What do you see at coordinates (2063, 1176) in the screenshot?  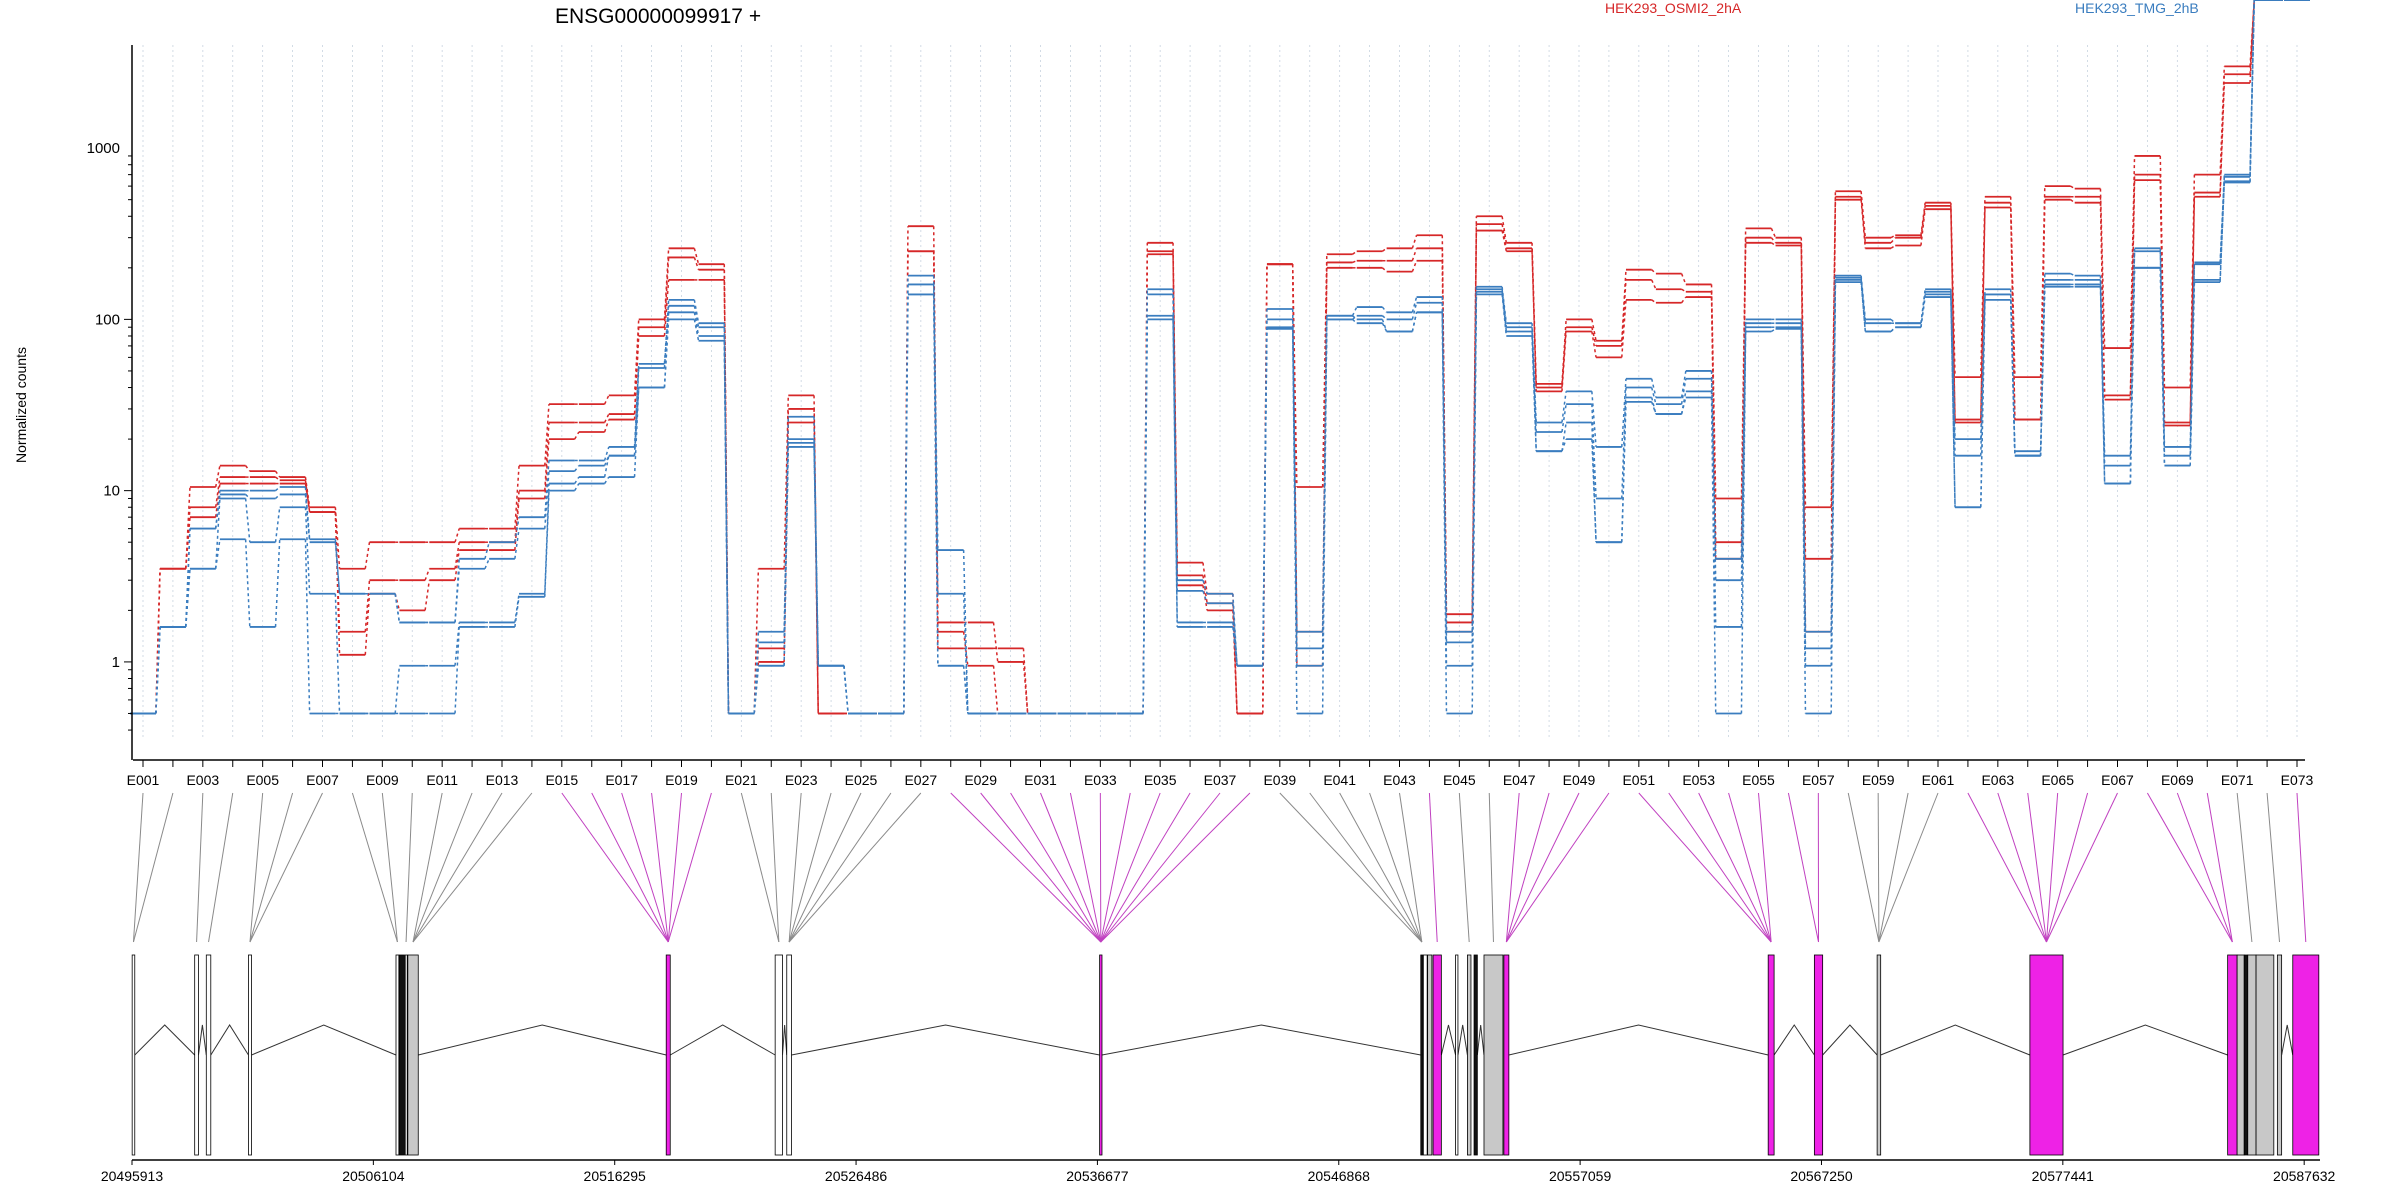 I see `genomic-coordinate-label: 20577441` at bounding box center [2063, 1176].